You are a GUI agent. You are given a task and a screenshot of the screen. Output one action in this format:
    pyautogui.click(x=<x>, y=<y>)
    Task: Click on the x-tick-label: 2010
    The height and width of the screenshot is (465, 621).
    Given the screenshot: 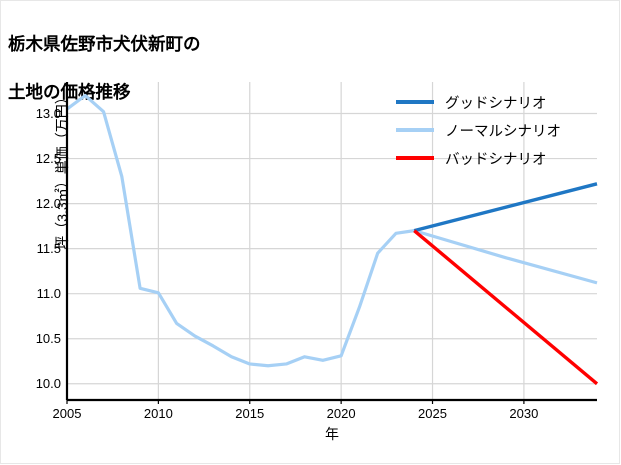 What is the action you would take?
    pyautogui.click(x=158, y=413)
    